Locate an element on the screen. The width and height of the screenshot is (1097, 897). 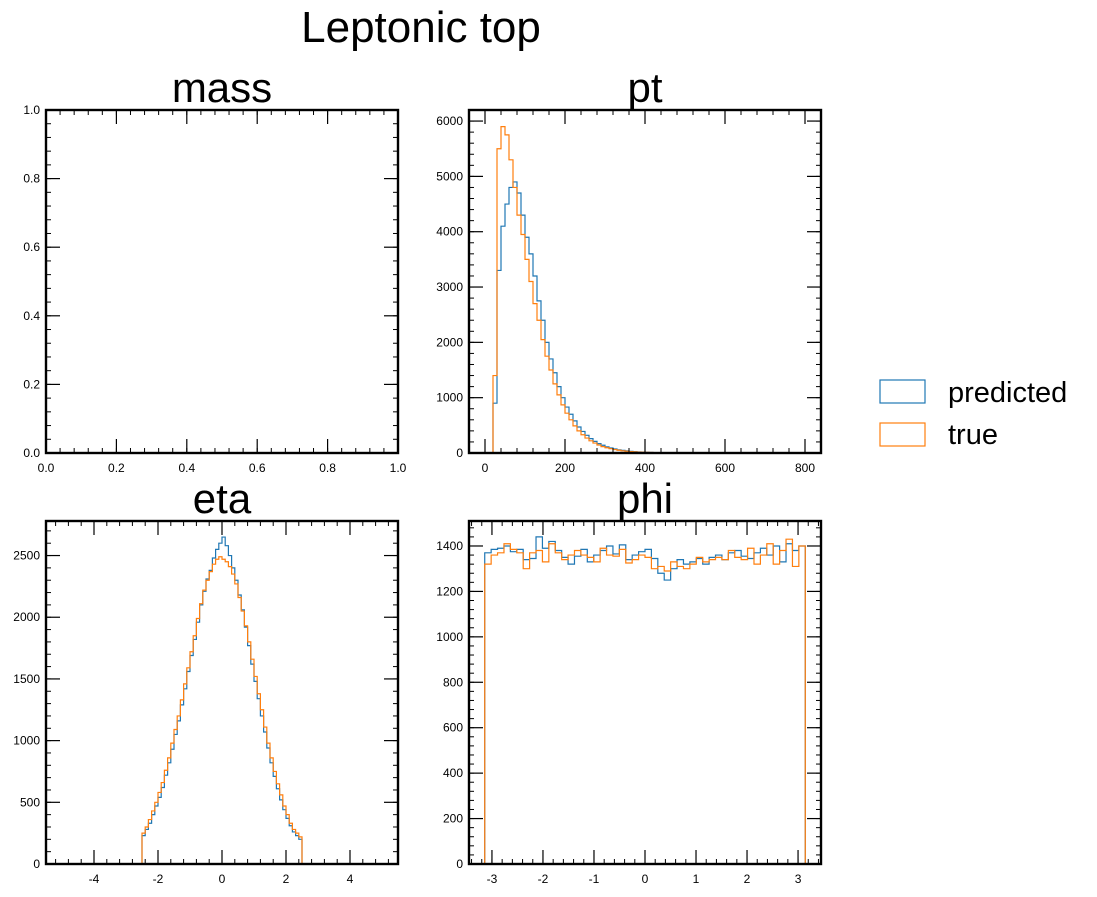
x-tick-label: -1 is located at coordinates (594, 879).